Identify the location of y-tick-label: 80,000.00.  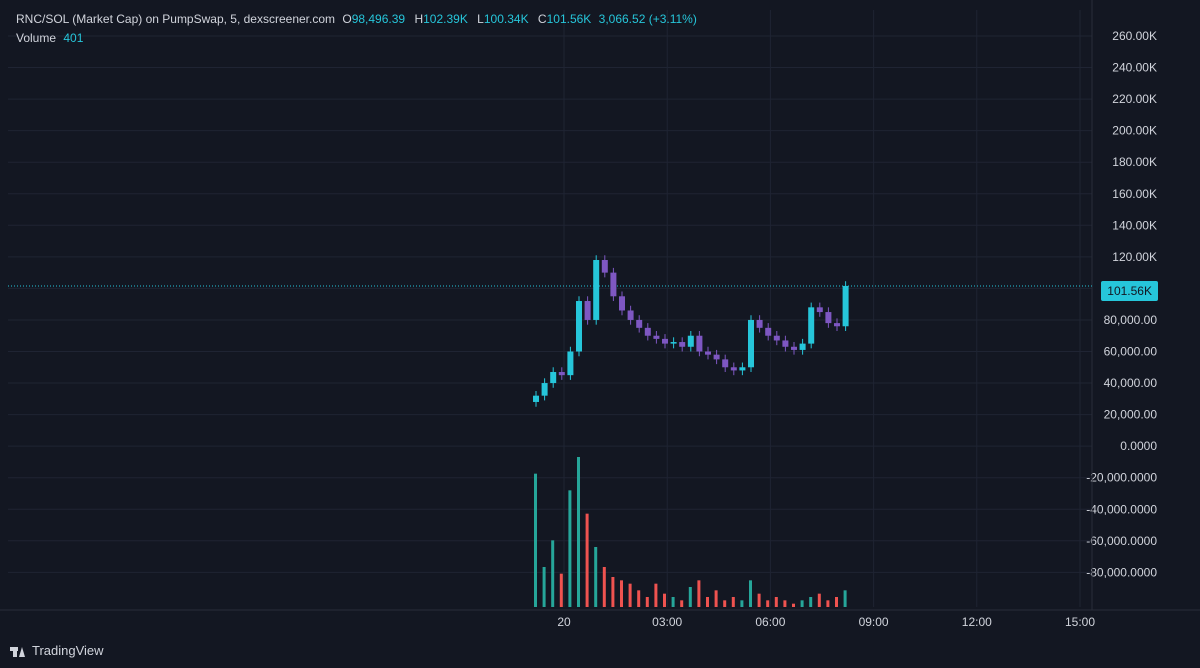
(1131, 320).